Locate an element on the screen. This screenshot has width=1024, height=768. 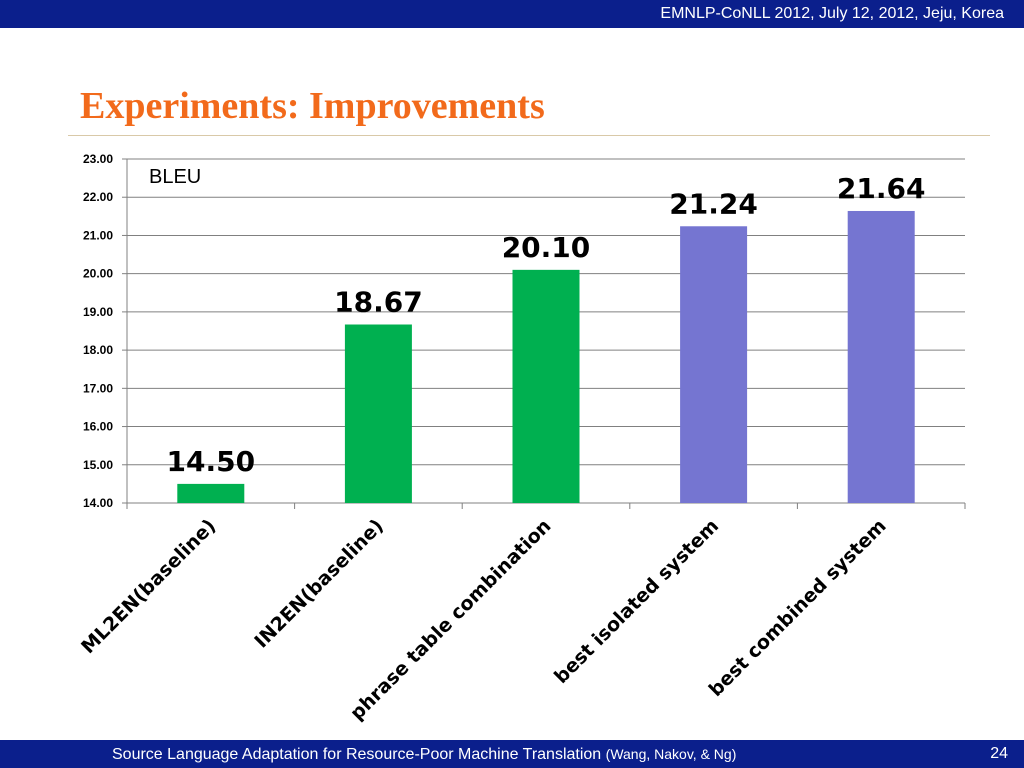
y-axis-unit-label: BLEU is located at coordinates (175, 177).